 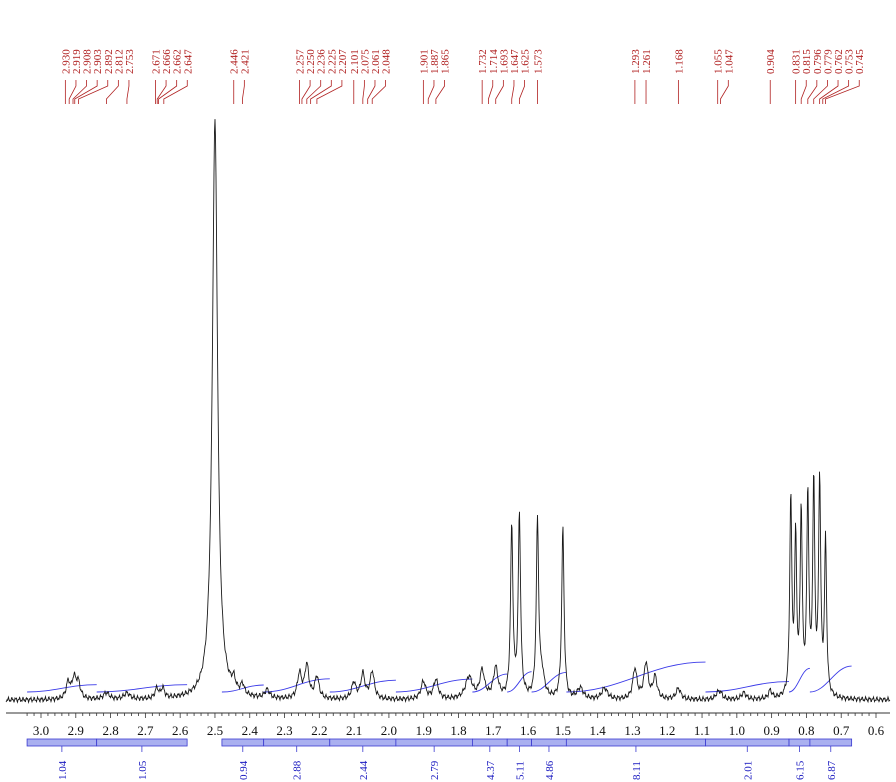 I want to click on peak-label: 1.693, so click(x=504, y=61).